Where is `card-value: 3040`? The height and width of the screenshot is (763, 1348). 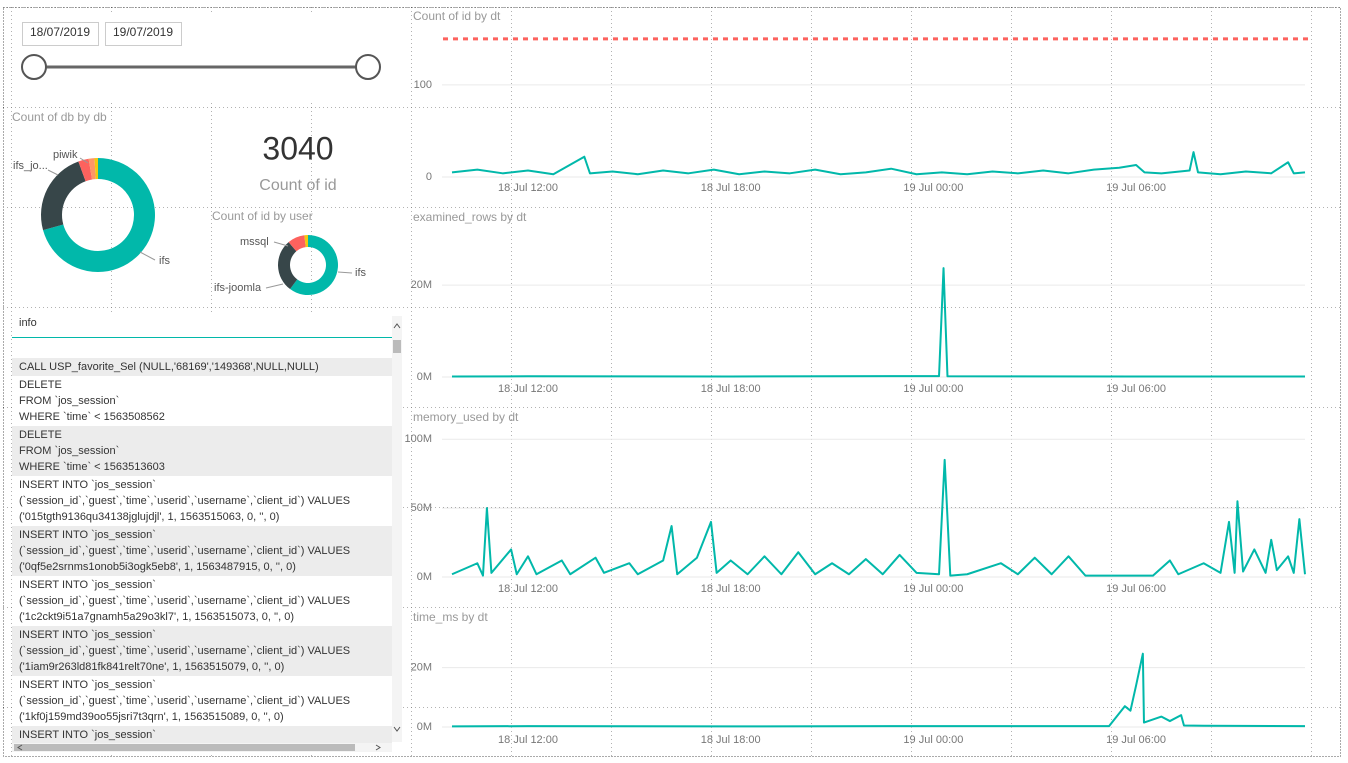 card-value: 3040 is located at coordinates (297, 148).